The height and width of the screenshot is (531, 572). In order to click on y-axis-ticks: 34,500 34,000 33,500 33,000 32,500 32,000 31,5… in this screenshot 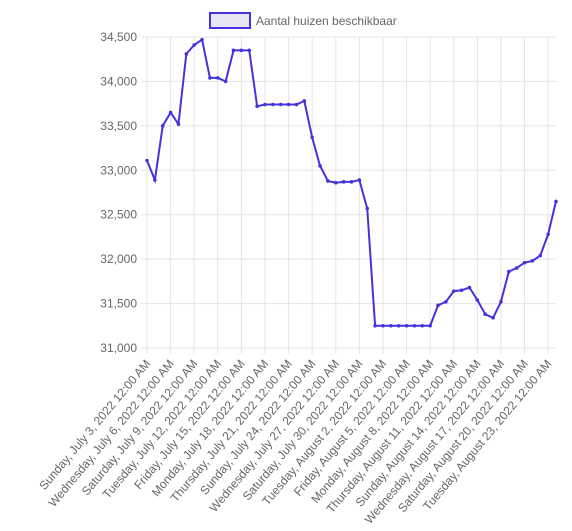, I will do `click(118, 192)`.